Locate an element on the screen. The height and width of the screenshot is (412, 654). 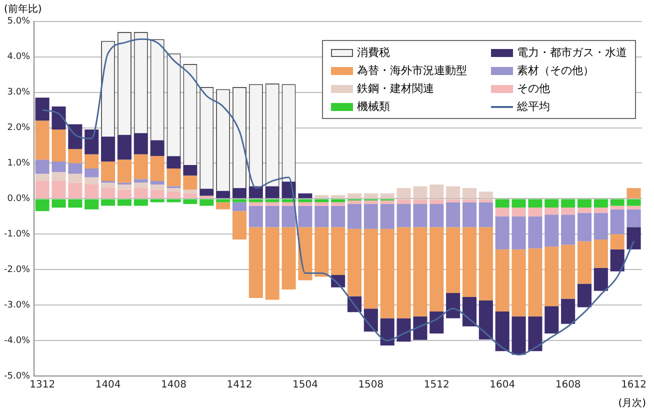
legend-label: 総平均 is located at coordinates (533, 106).